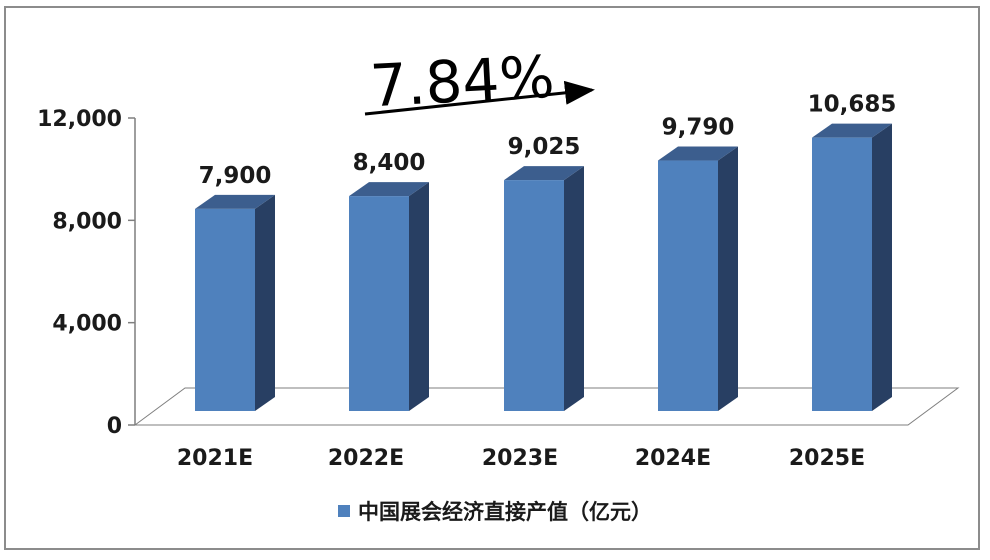 Image resolution: width=990 pixels, height=560 pixels. What do you see at coordinates (87, 221) in the screenshot?
I see `y-tick-label: 8,000` at bounding box center [87, 221].